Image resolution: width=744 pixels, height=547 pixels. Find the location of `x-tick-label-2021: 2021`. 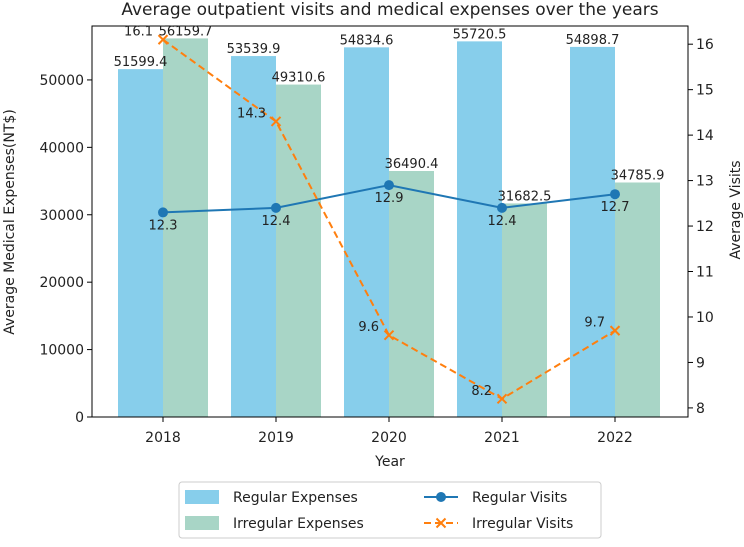

x-tick-label-2021: 2021 is located at coordinates (502, 438).